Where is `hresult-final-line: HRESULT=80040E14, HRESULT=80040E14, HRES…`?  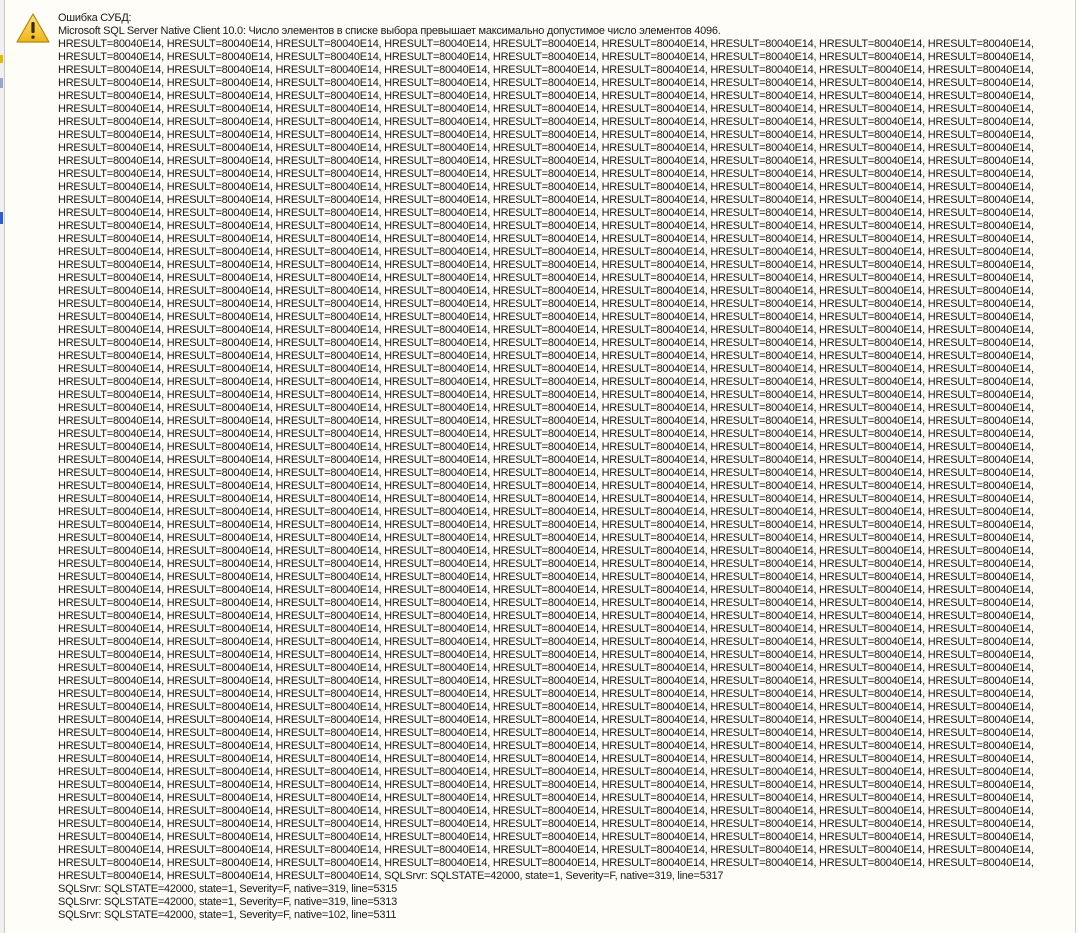 hresult-final-line: HRESULT=80040E14, HRESULT=80040E14, HRES… is located at coordinates (391, 876).